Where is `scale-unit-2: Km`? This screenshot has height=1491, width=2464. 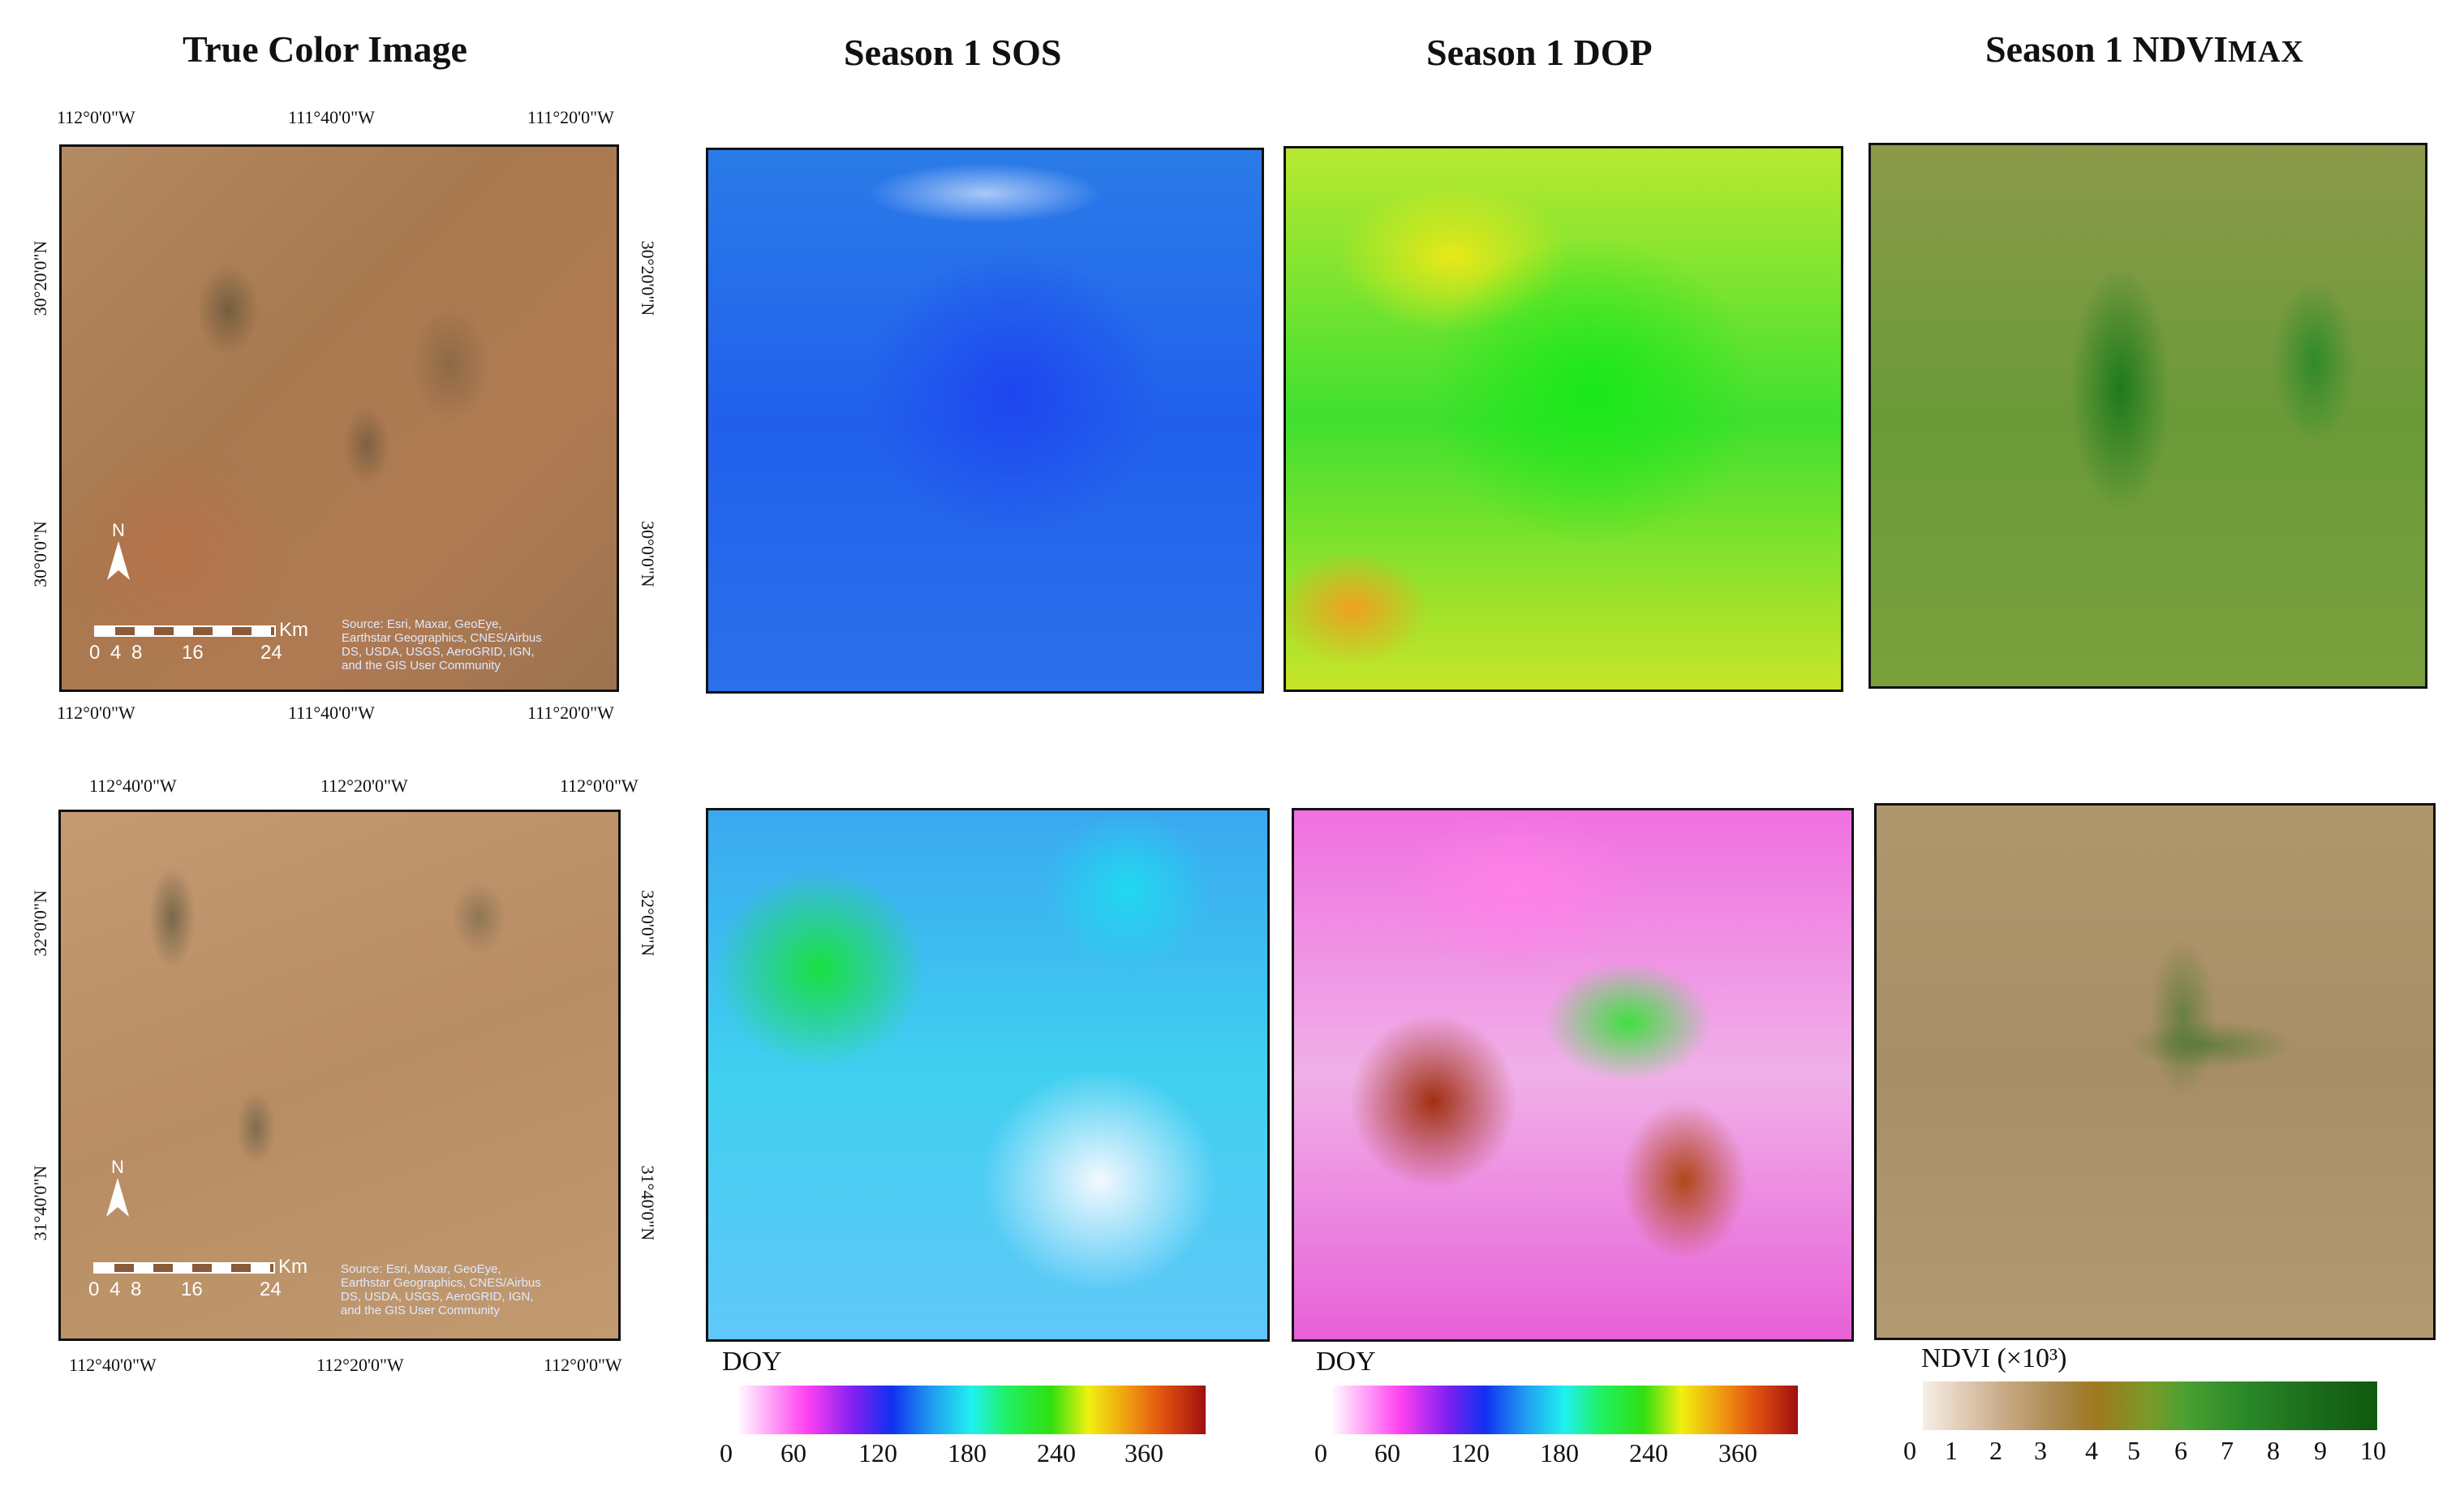
scale-unit-2: Km is located at coordinates (292, 1267).